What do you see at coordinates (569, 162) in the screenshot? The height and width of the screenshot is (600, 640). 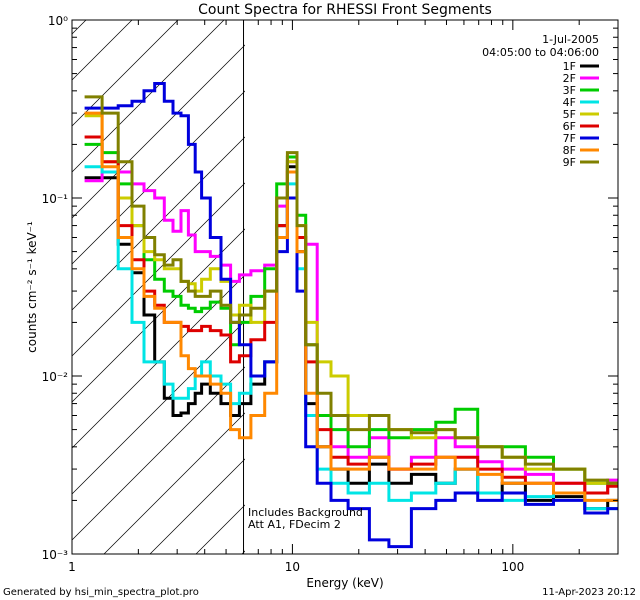 I see `legend-label-9F: 9F` at bounding box center [569, 162].